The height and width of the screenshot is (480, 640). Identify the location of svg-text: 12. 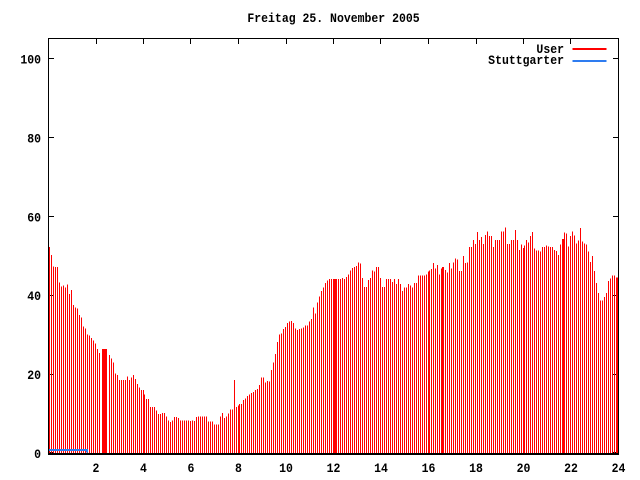
(334, 468).